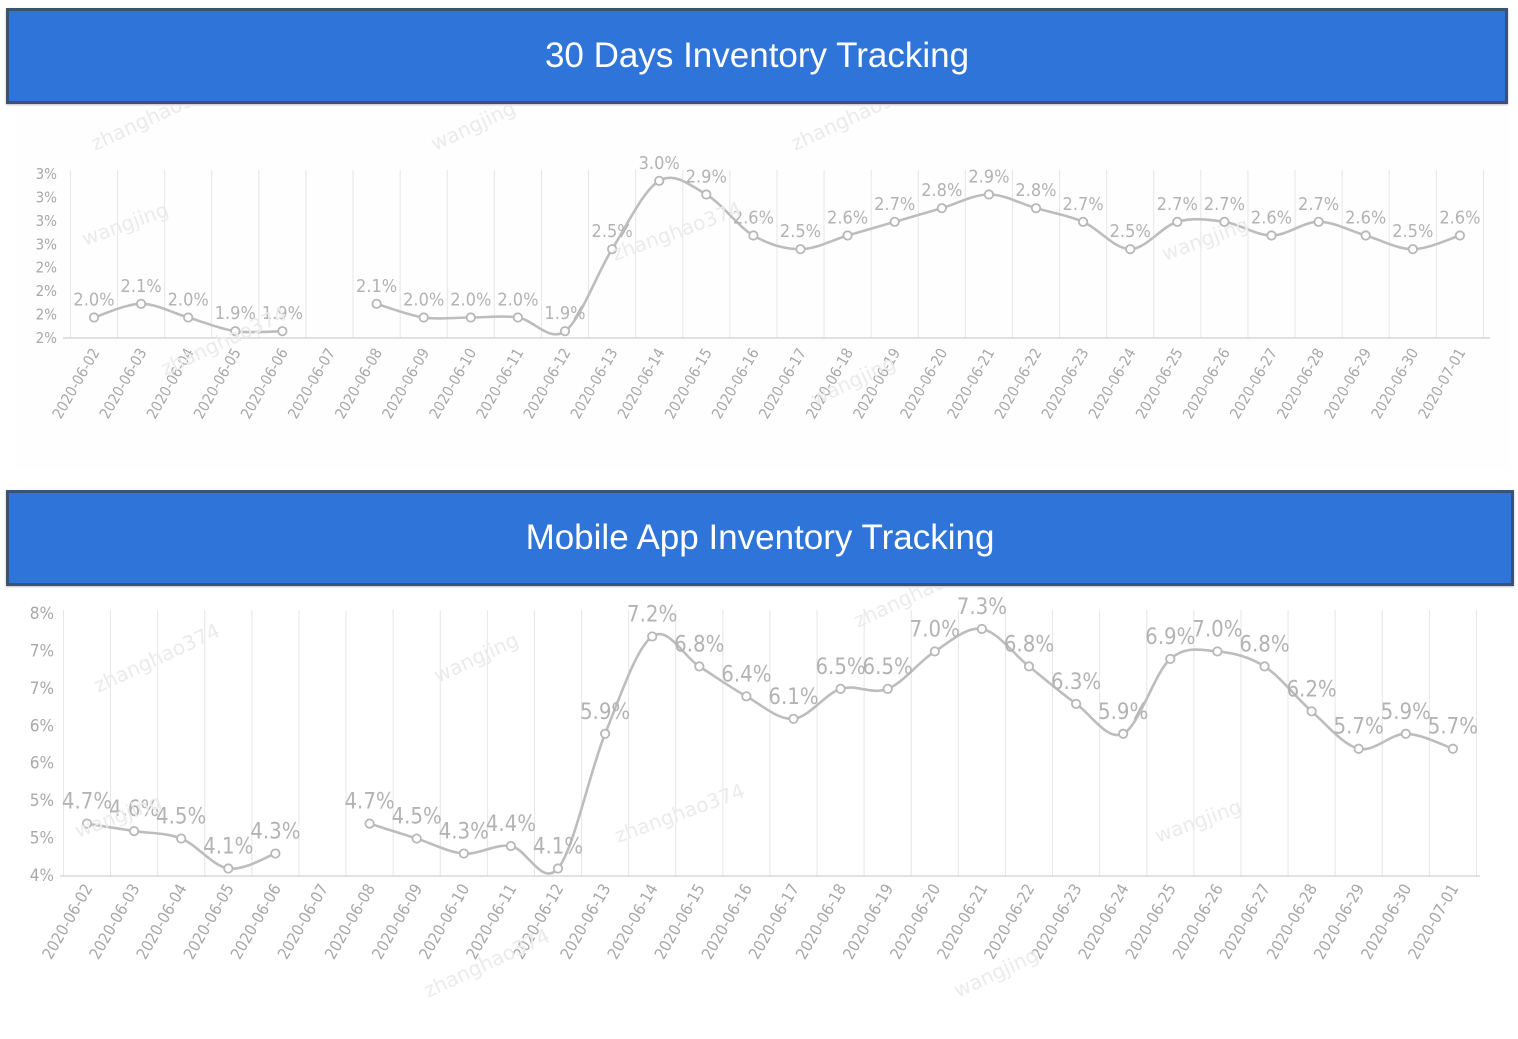 The height and width of the screenshot is (1039, 1518). I want to click on data-label: 4.6%, so click(134, 809).